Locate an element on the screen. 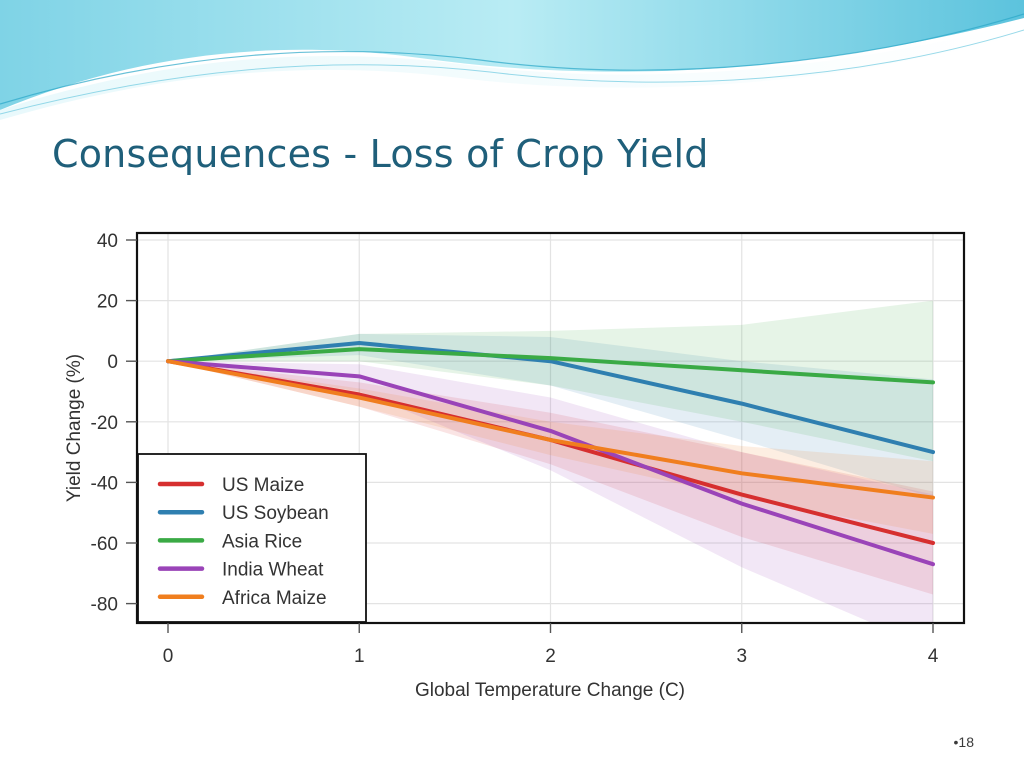 The width and height of the screenshot is (1024, 768). y-axis-label: Yield Change (%) is located at coordinates (74, 428).